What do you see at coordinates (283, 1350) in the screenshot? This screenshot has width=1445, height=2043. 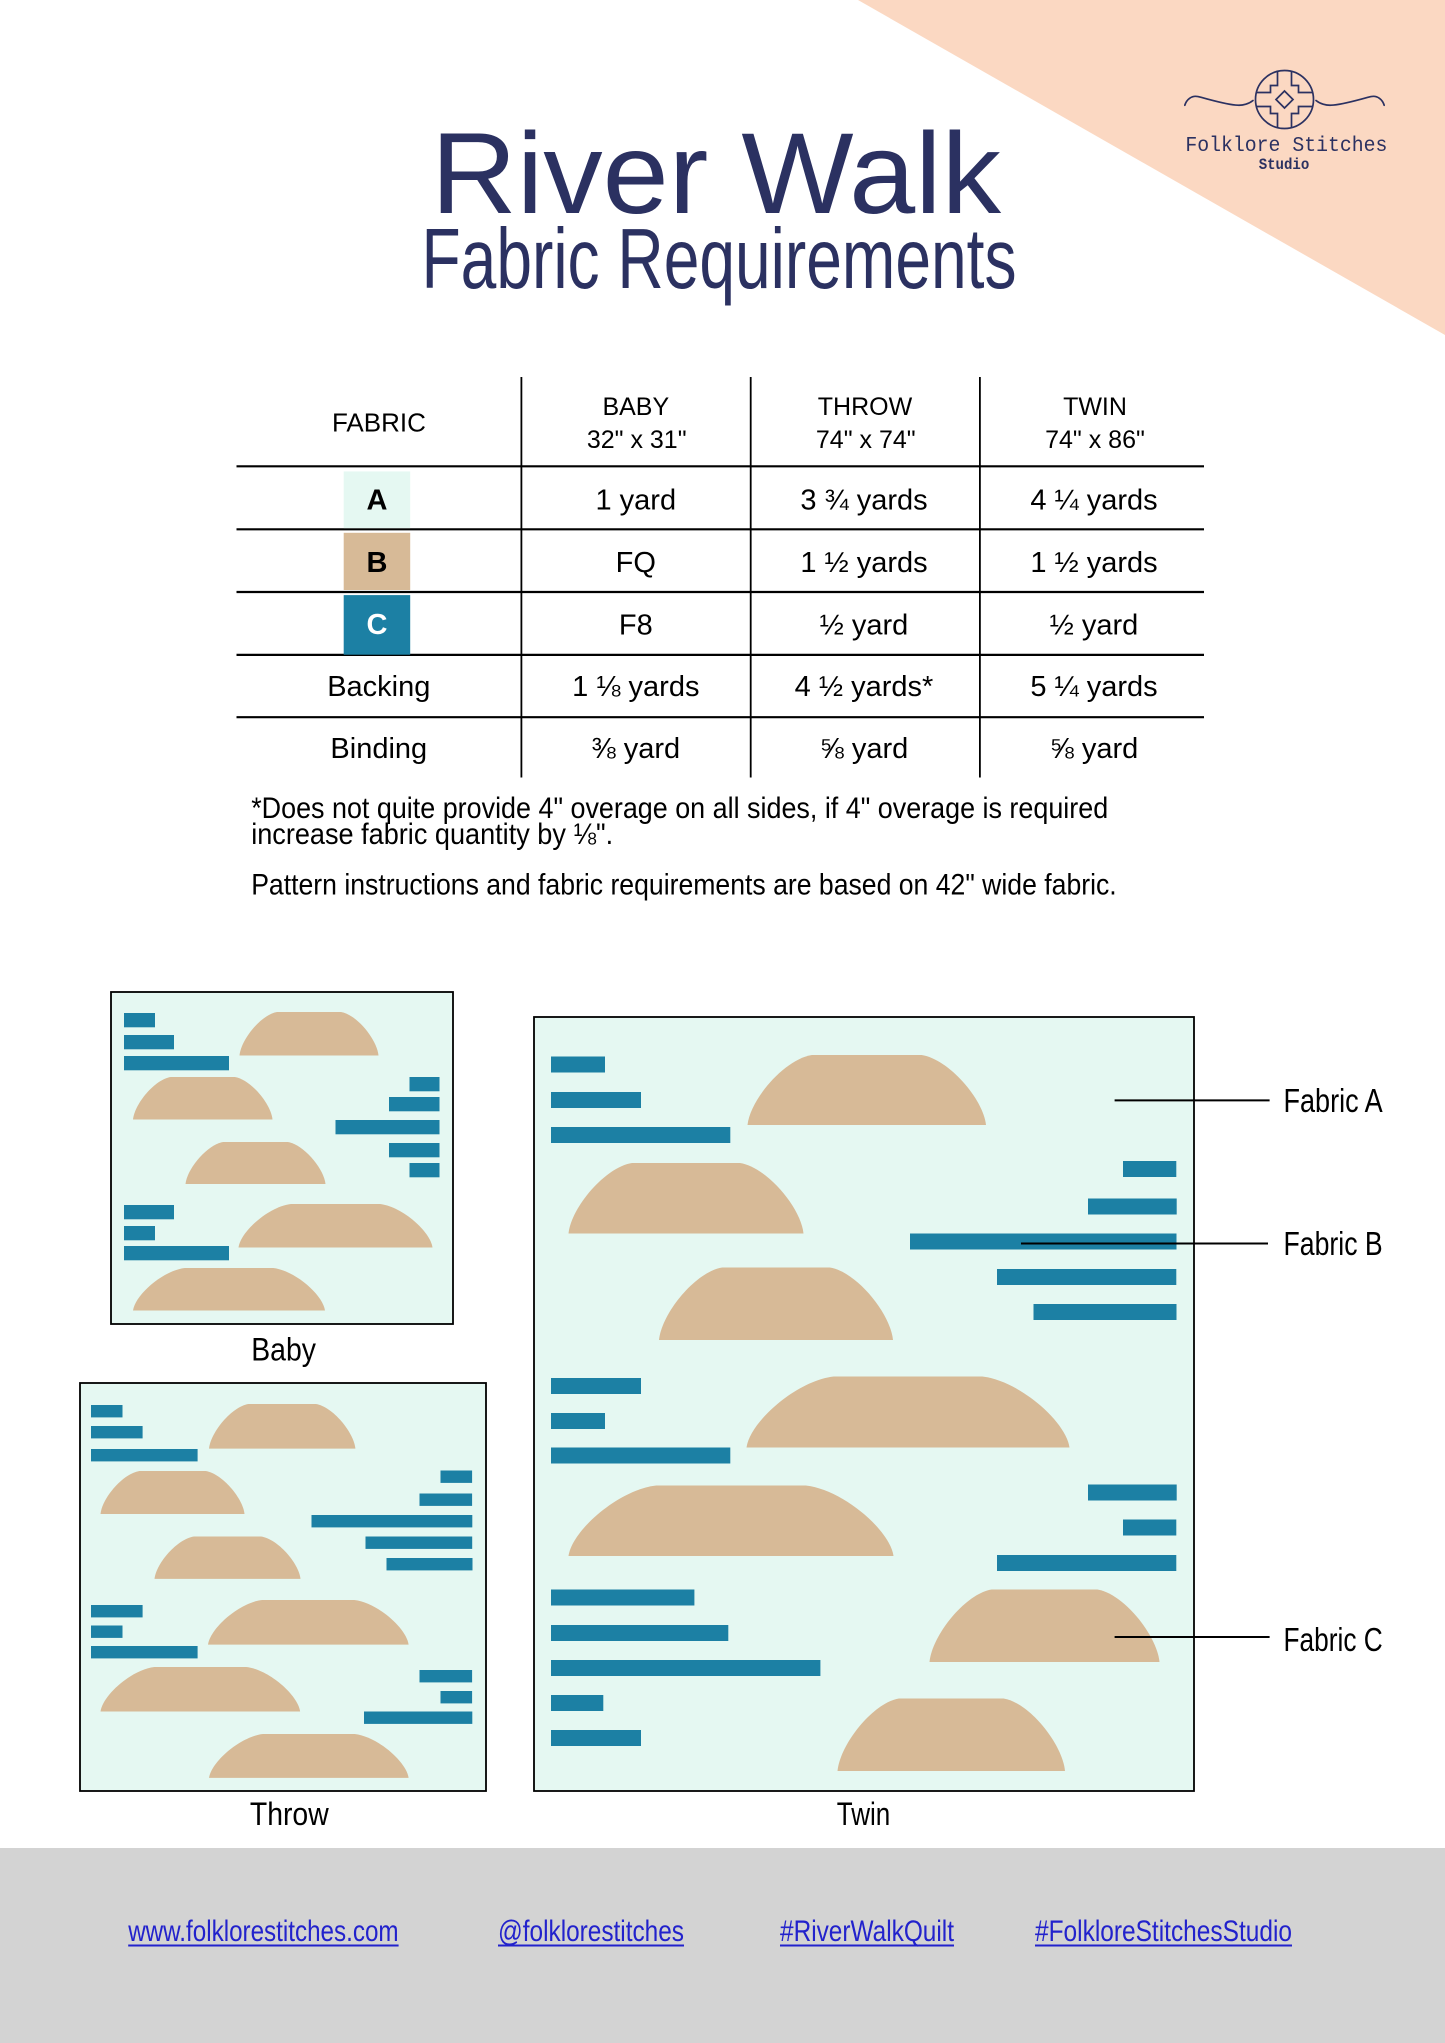 I see `svg-text: Baby` at bounding box center [283, 1350].